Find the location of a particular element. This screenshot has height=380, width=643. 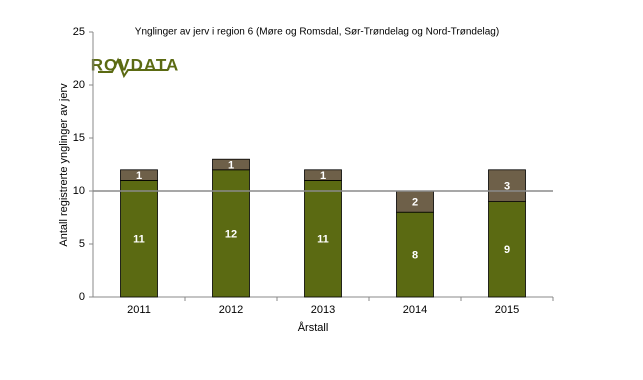

x-tick-label: 2014 is located at coordinates (415, 310).